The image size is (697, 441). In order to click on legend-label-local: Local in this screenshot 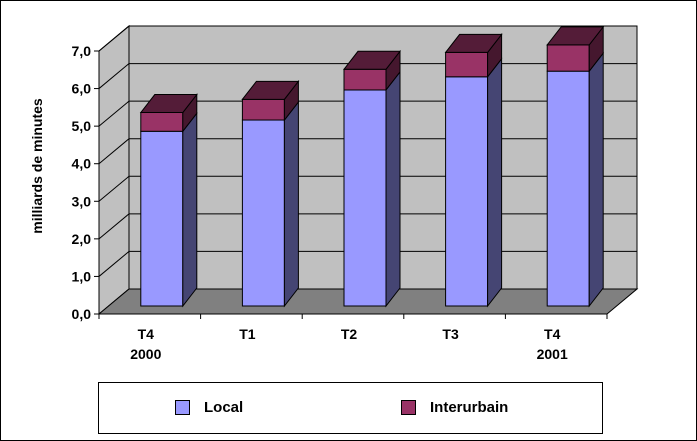, I will do `click(224, 407)`.